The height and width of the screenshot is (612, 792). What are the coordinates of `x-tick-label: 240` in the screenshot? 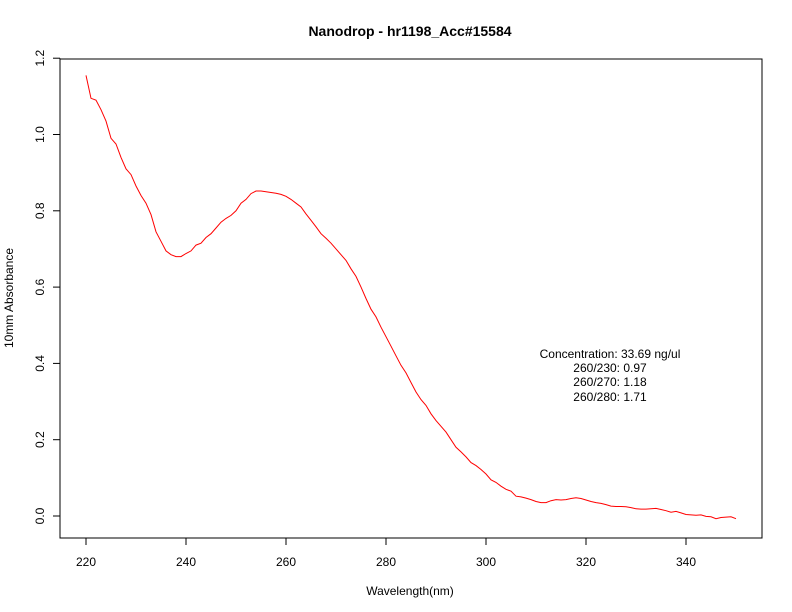 It's located at (186, 562).